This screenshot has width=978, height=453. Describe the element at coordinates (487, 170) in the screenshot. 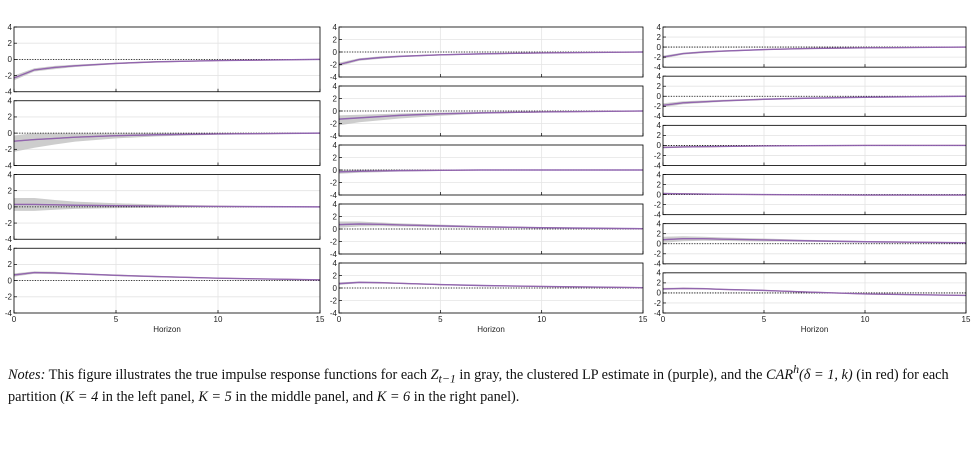

I see `subplot-middle-3: 4 2 0 -2 -4` at that location.